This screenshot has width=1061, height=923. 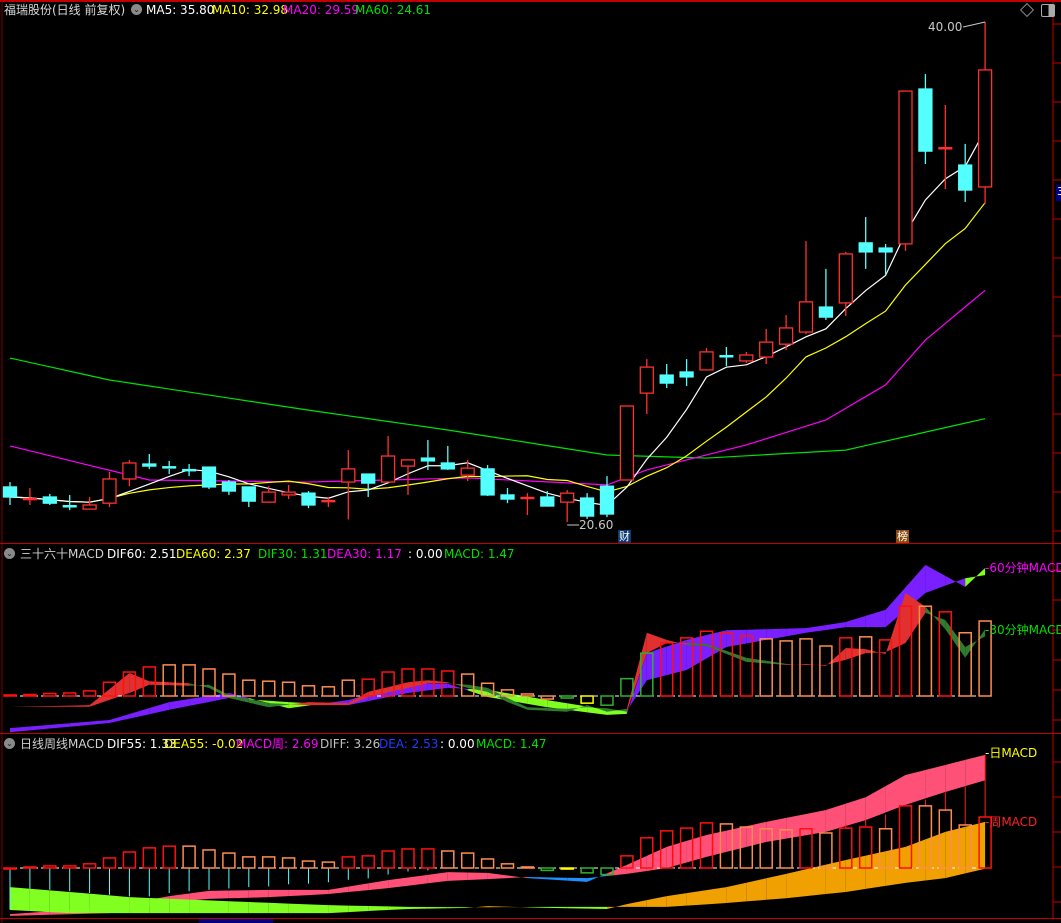 I want to click on arrow-icon, so click(x=974, y=24).